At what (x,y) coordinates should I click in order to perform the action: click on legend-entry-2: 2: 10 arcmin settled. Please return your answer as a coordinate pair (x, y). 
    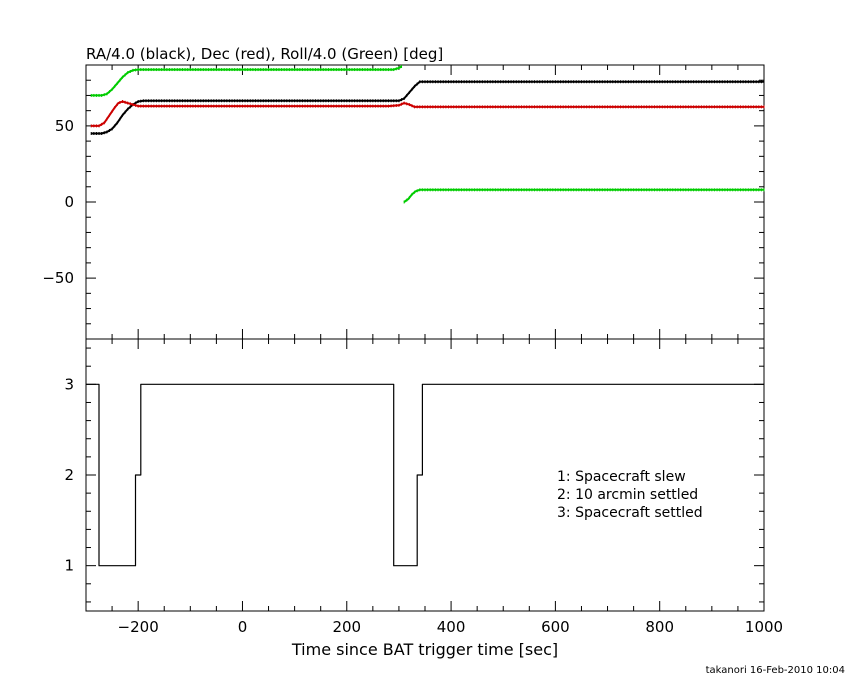
    Looking at the image, I should click on (627, 495).